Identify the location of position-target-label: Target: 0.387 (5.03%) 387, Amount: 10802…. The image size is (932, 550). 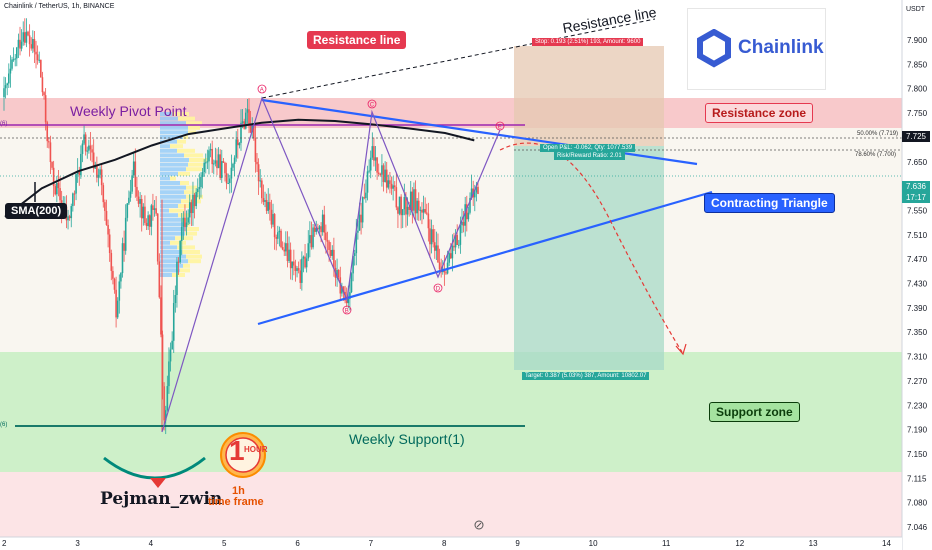
(586, 376).